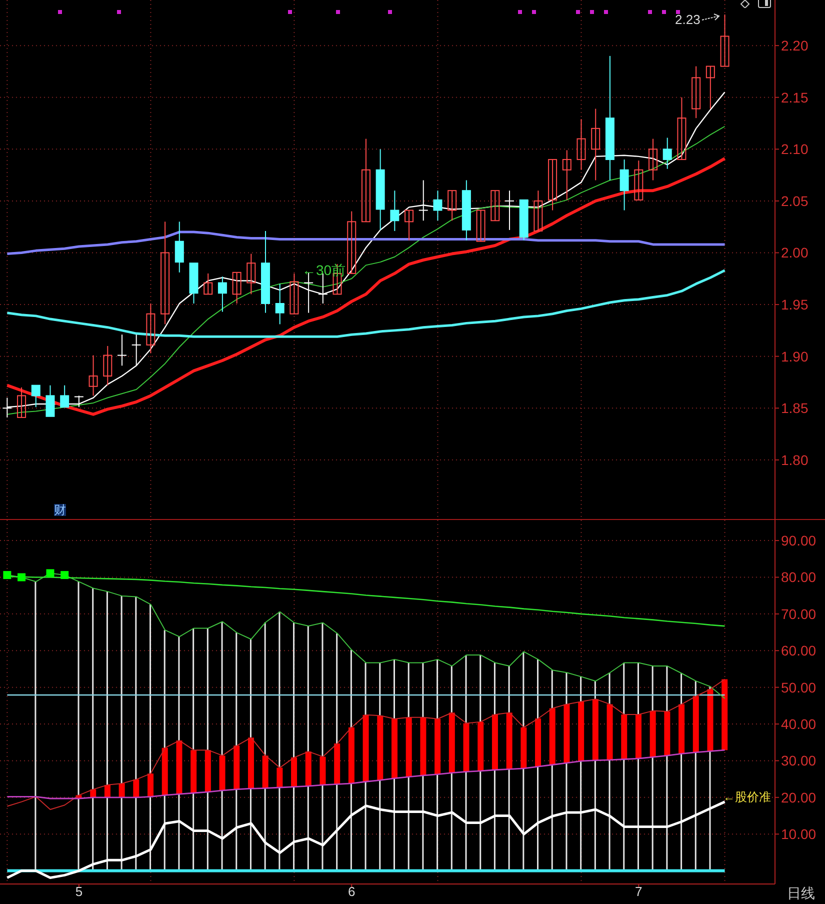 The width and height of the screenshot is (825, 904). I want to click on y-tick-label: 2.00, so click(794, 252).